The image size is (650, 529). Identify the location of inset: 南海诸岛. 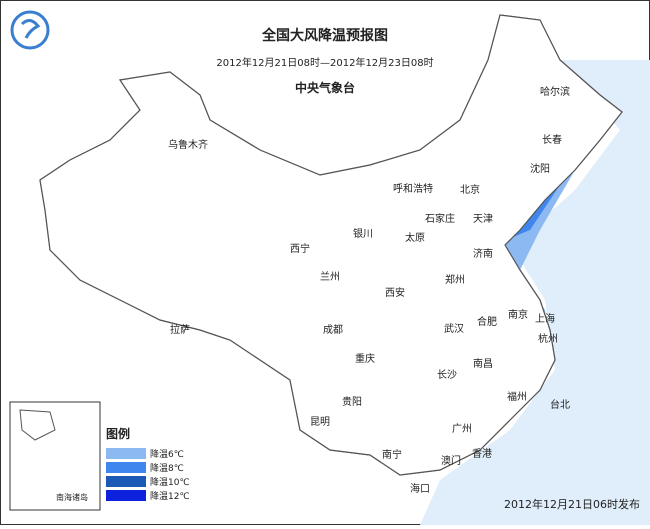
(55, 456).